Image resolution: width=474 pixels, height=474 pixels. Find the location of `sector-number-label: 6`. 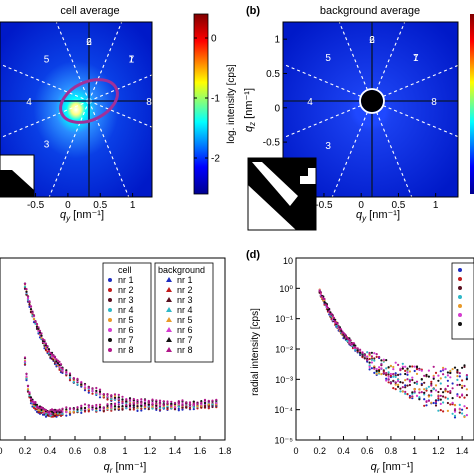

sector-number-label: 6 is located at coordinates (89, 42).